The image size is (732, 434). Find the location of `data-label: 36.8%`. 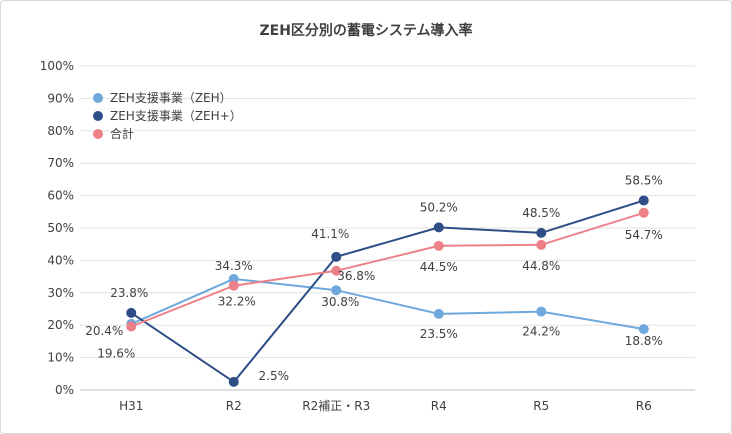

data-label: 36.8% is located at coordinates (356, 276).